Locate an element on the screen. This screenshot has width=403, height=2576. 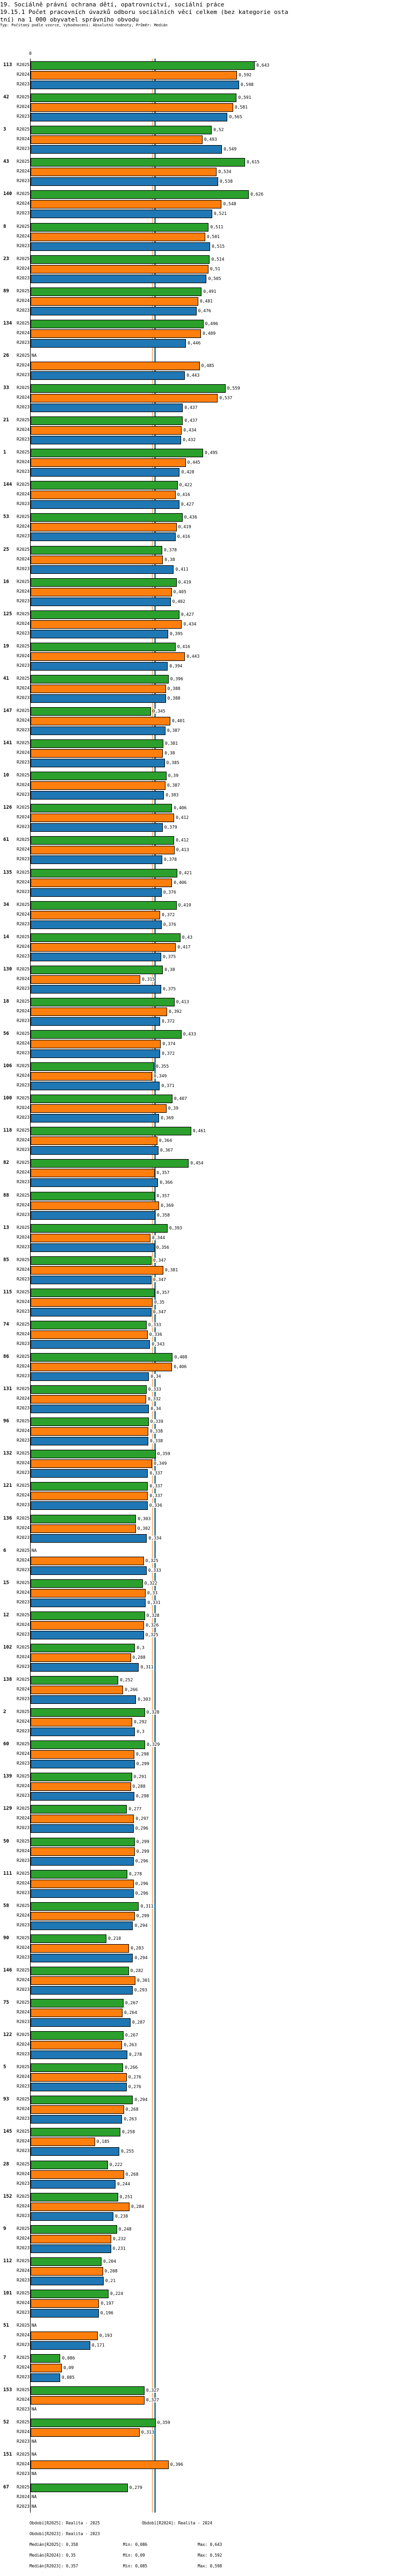
value-label: 0,296 is located at coordinates (141, 1893).